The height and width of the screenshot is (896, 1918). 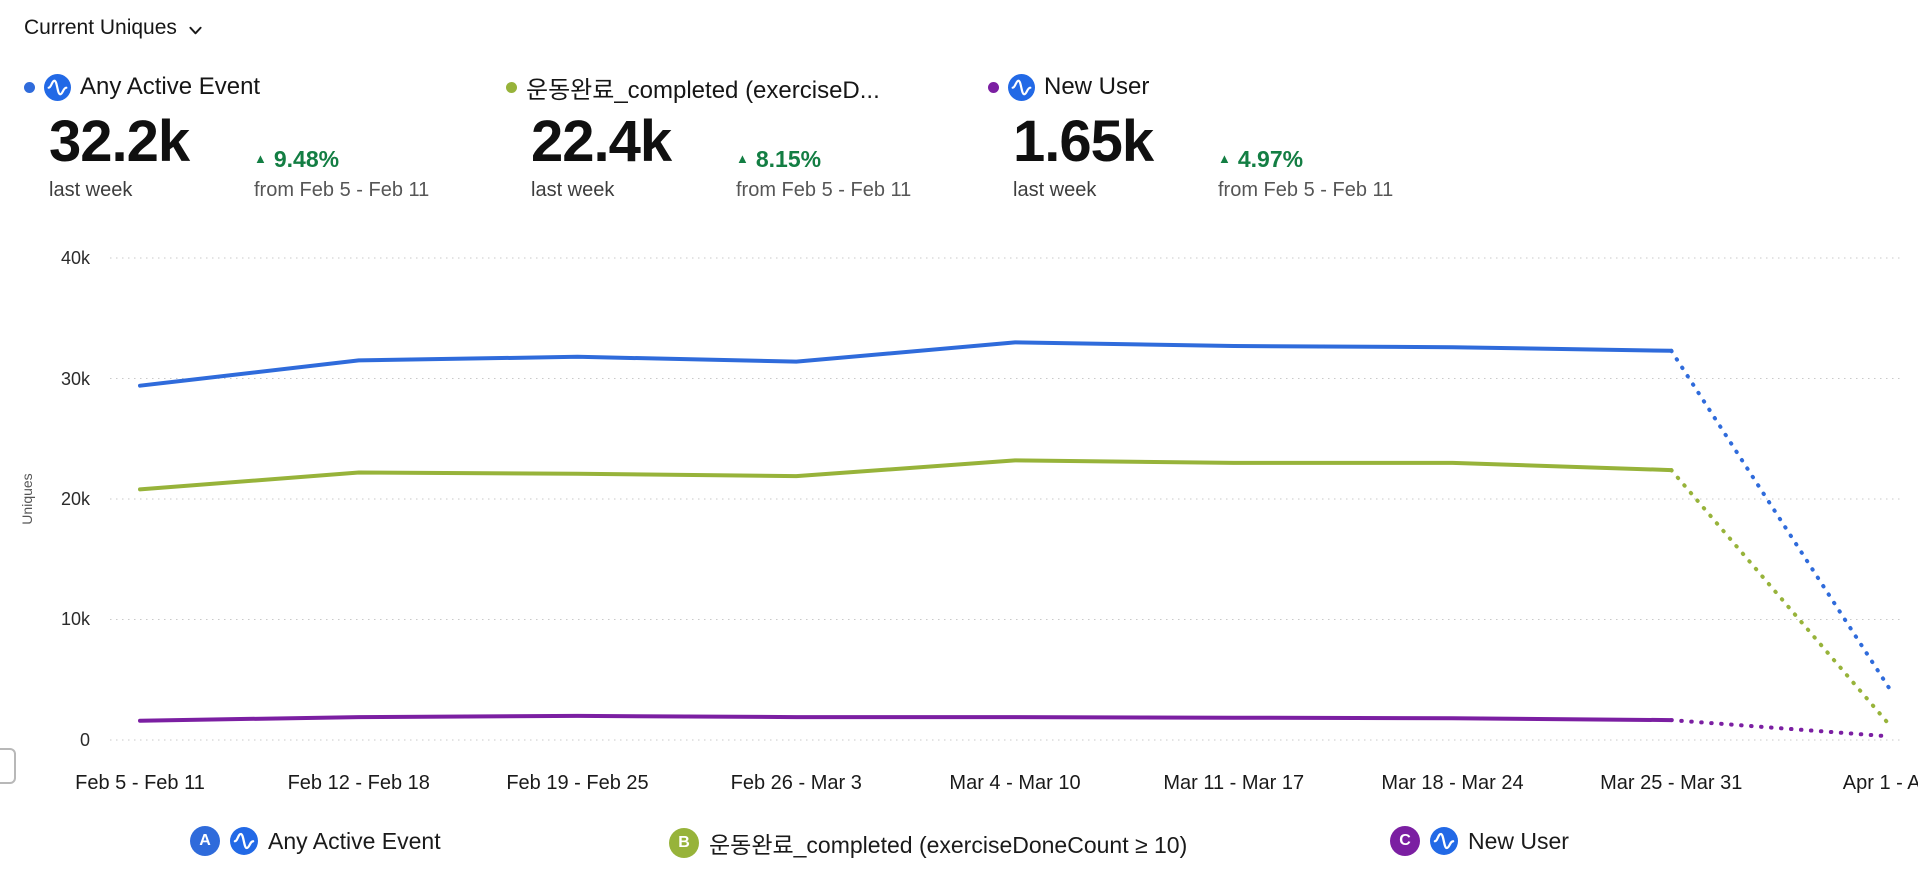 I want to click on metric-header: New User, so click(x=1190, y=87).